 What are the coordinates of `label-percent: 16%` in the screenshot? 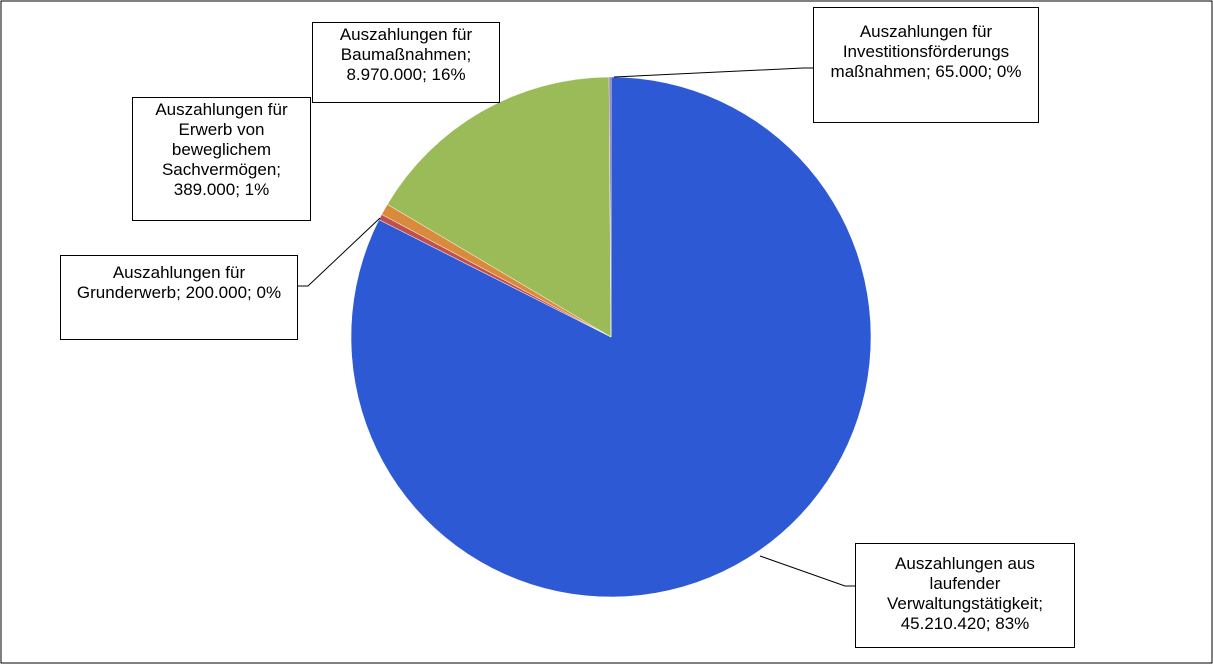 It's located at (443, 74).